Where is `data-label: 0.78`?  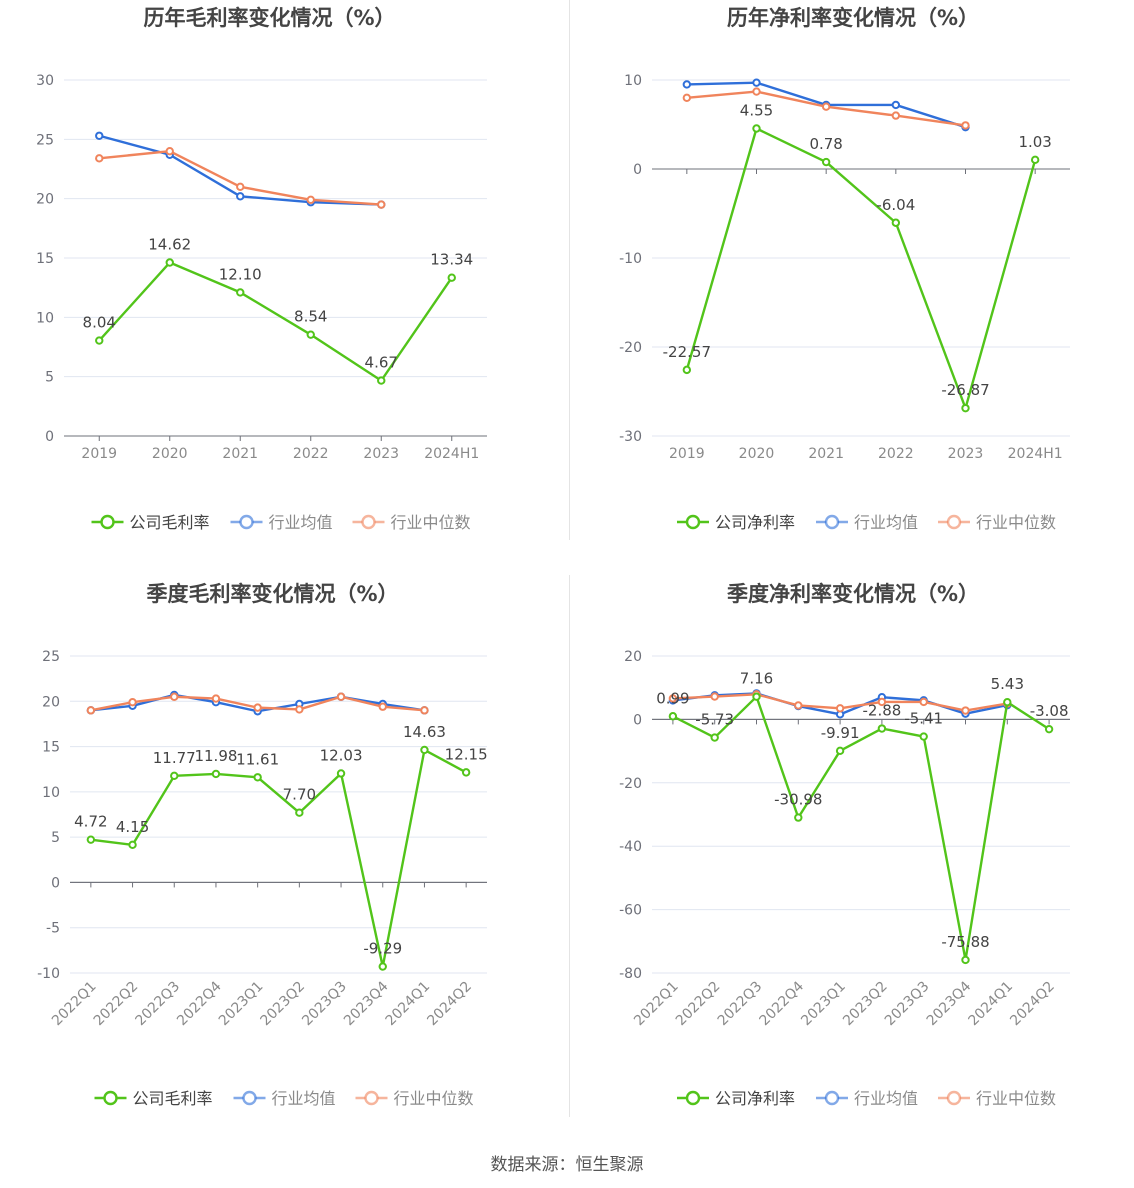
data-label: 0.78 is located at coordinates (825, 144).